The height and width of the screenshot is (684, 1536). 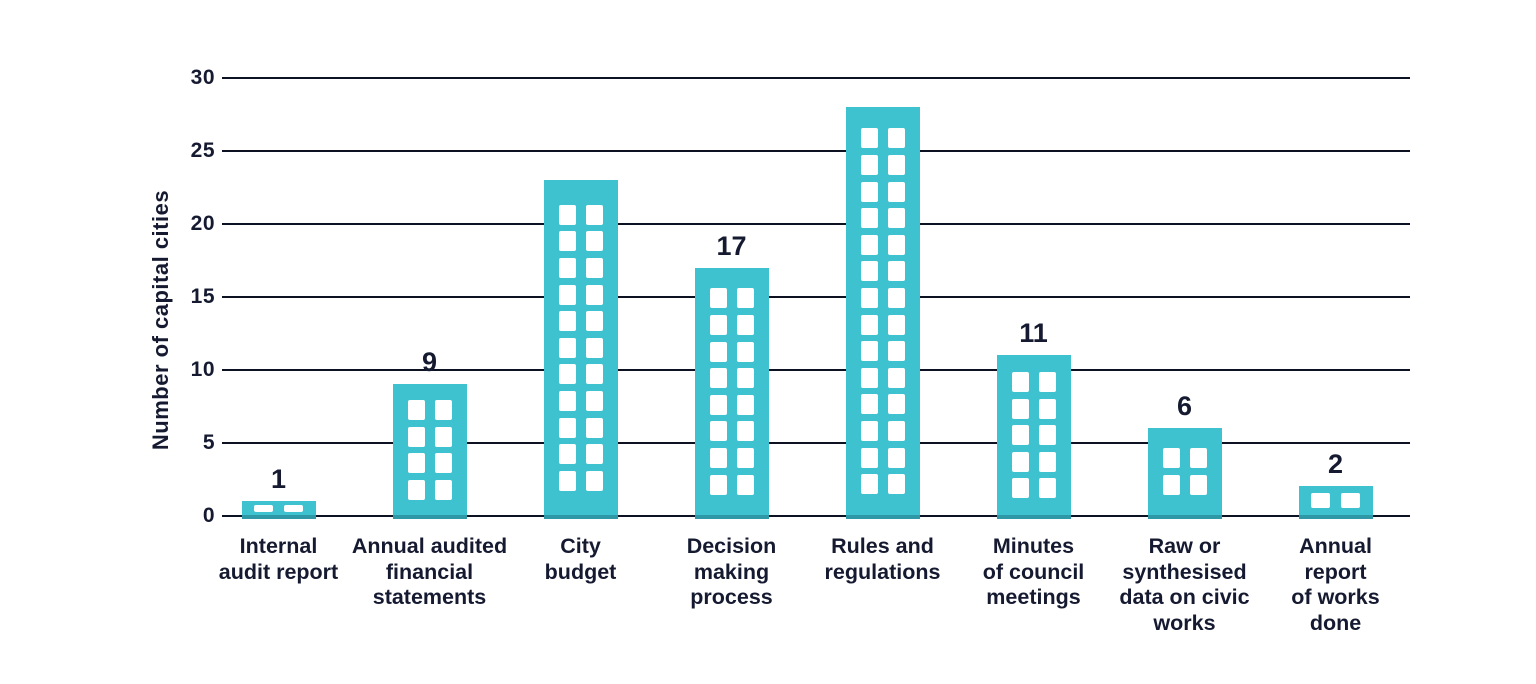 I want to click on bar-decision-making-process, so click(x=731, y=393).